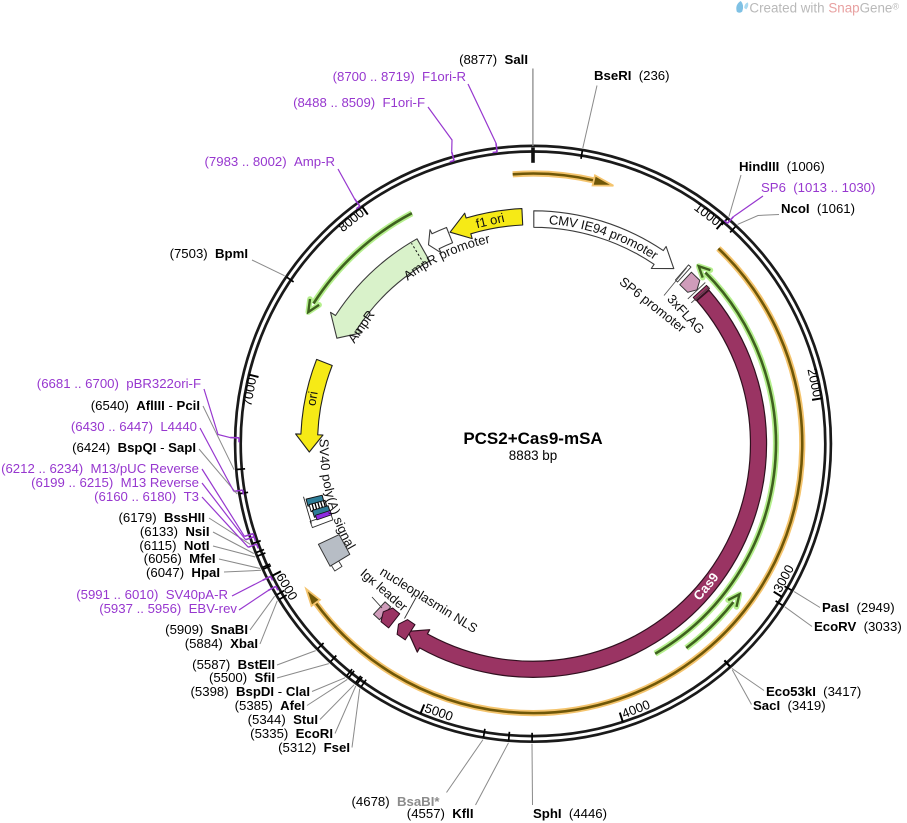 The height and width of the screenshot is (823, 907). Describe the element at coordinates (311, 398) in the screenshot. I see `svg-text: ori` at that location.